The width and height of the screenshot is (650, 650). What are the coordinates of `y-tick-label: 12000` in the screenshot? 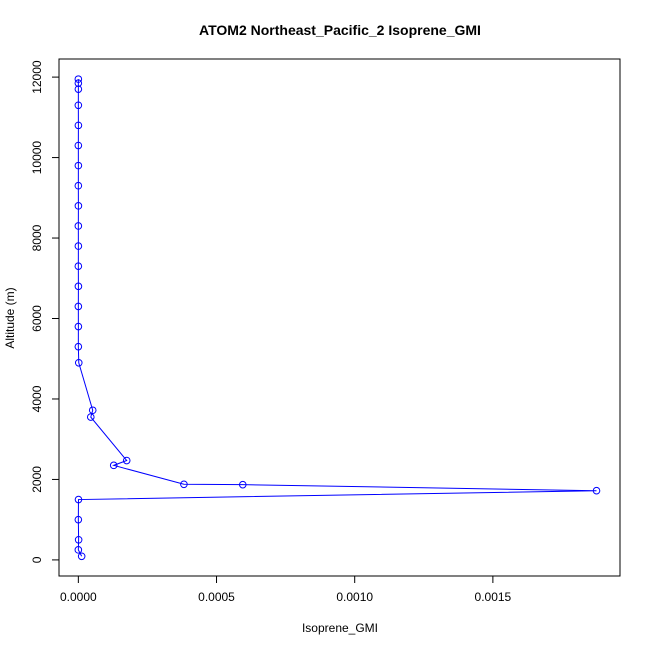 It's located at (37, 77).